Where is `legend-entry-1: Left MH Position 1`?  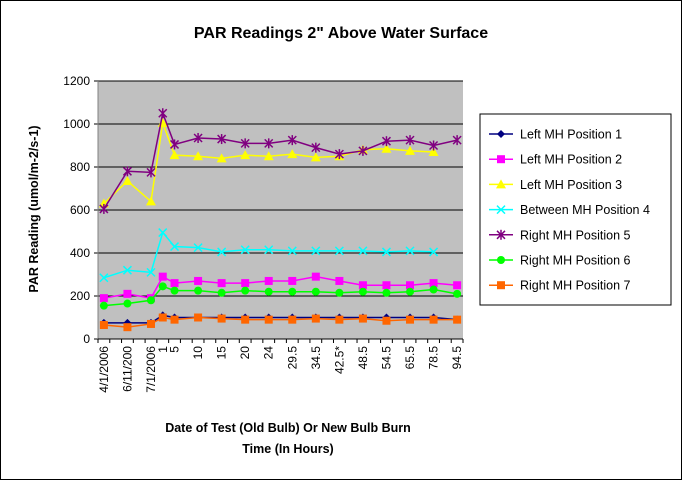 legend-entry-1: Left MH Position 1 is located at coordinates (555, 135).